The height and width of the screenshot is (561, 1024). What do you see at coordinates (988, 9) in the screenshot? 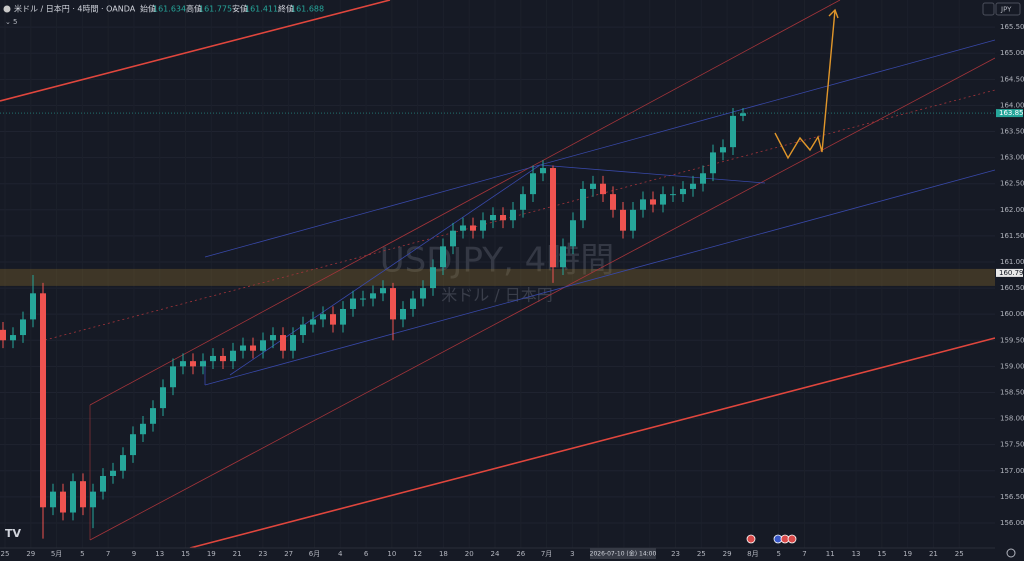
I see `lock-button` at bounding box center [988, 9].